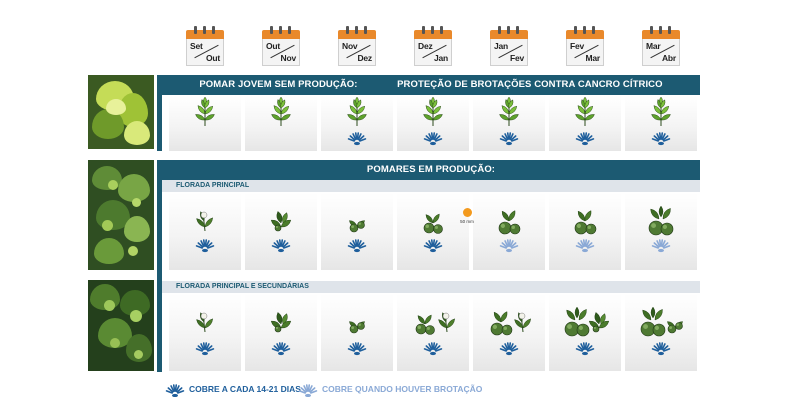 The width and height of the screenshot is (787, 417). What do you see at coordinates (440, 58) in the screenshot?
I see `calendar-month-end: Jan` at bounding box center [440, 58].